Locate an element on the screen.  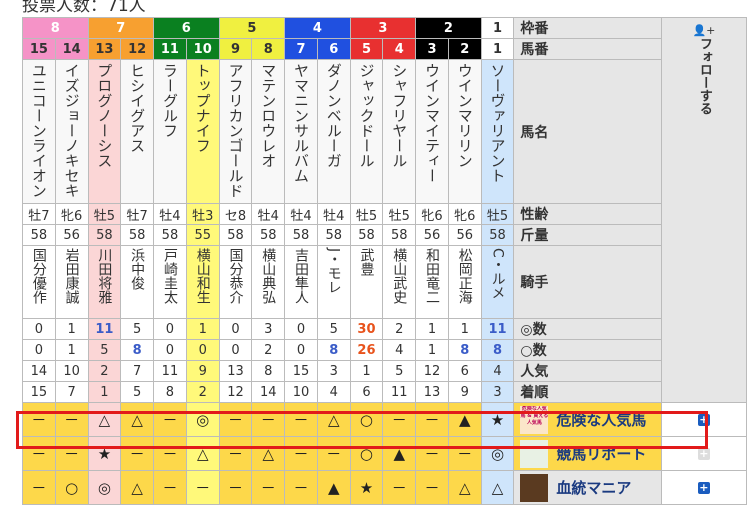
pop-cell: 7 is located at coordinates (137, 371).